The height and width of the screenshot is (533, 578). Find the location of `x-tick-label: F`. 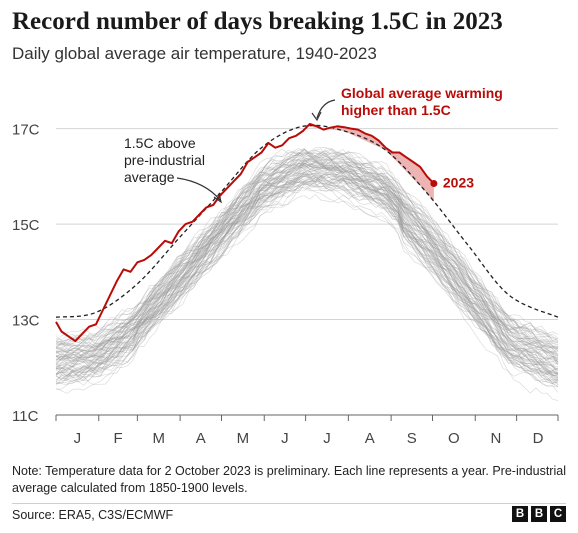

x-tick-label: F is located at coordinates (117, 438).